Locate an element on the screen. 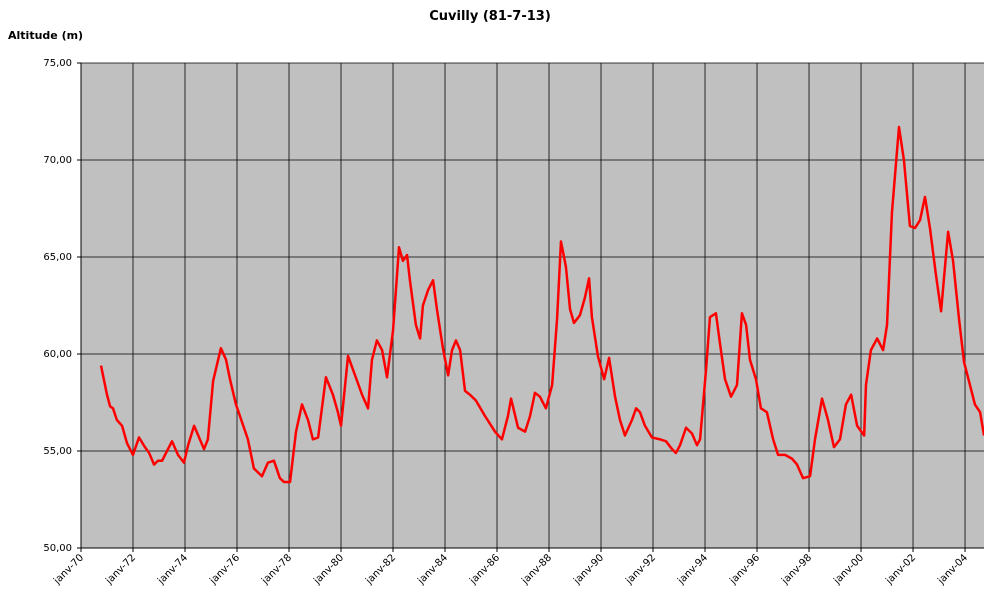 Image resolution: width=984 pixels, height=596 pixels. x-tick-label: janv-86 is located at coordinates (484, 569).